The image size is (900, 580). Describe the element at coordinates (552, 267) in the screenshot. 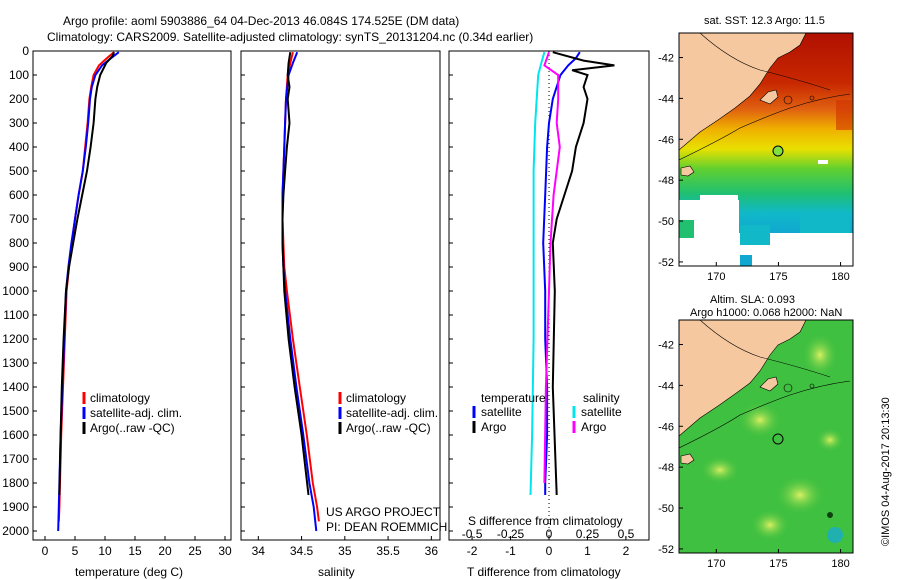

I see `series-line-salinity-argo` at that location.